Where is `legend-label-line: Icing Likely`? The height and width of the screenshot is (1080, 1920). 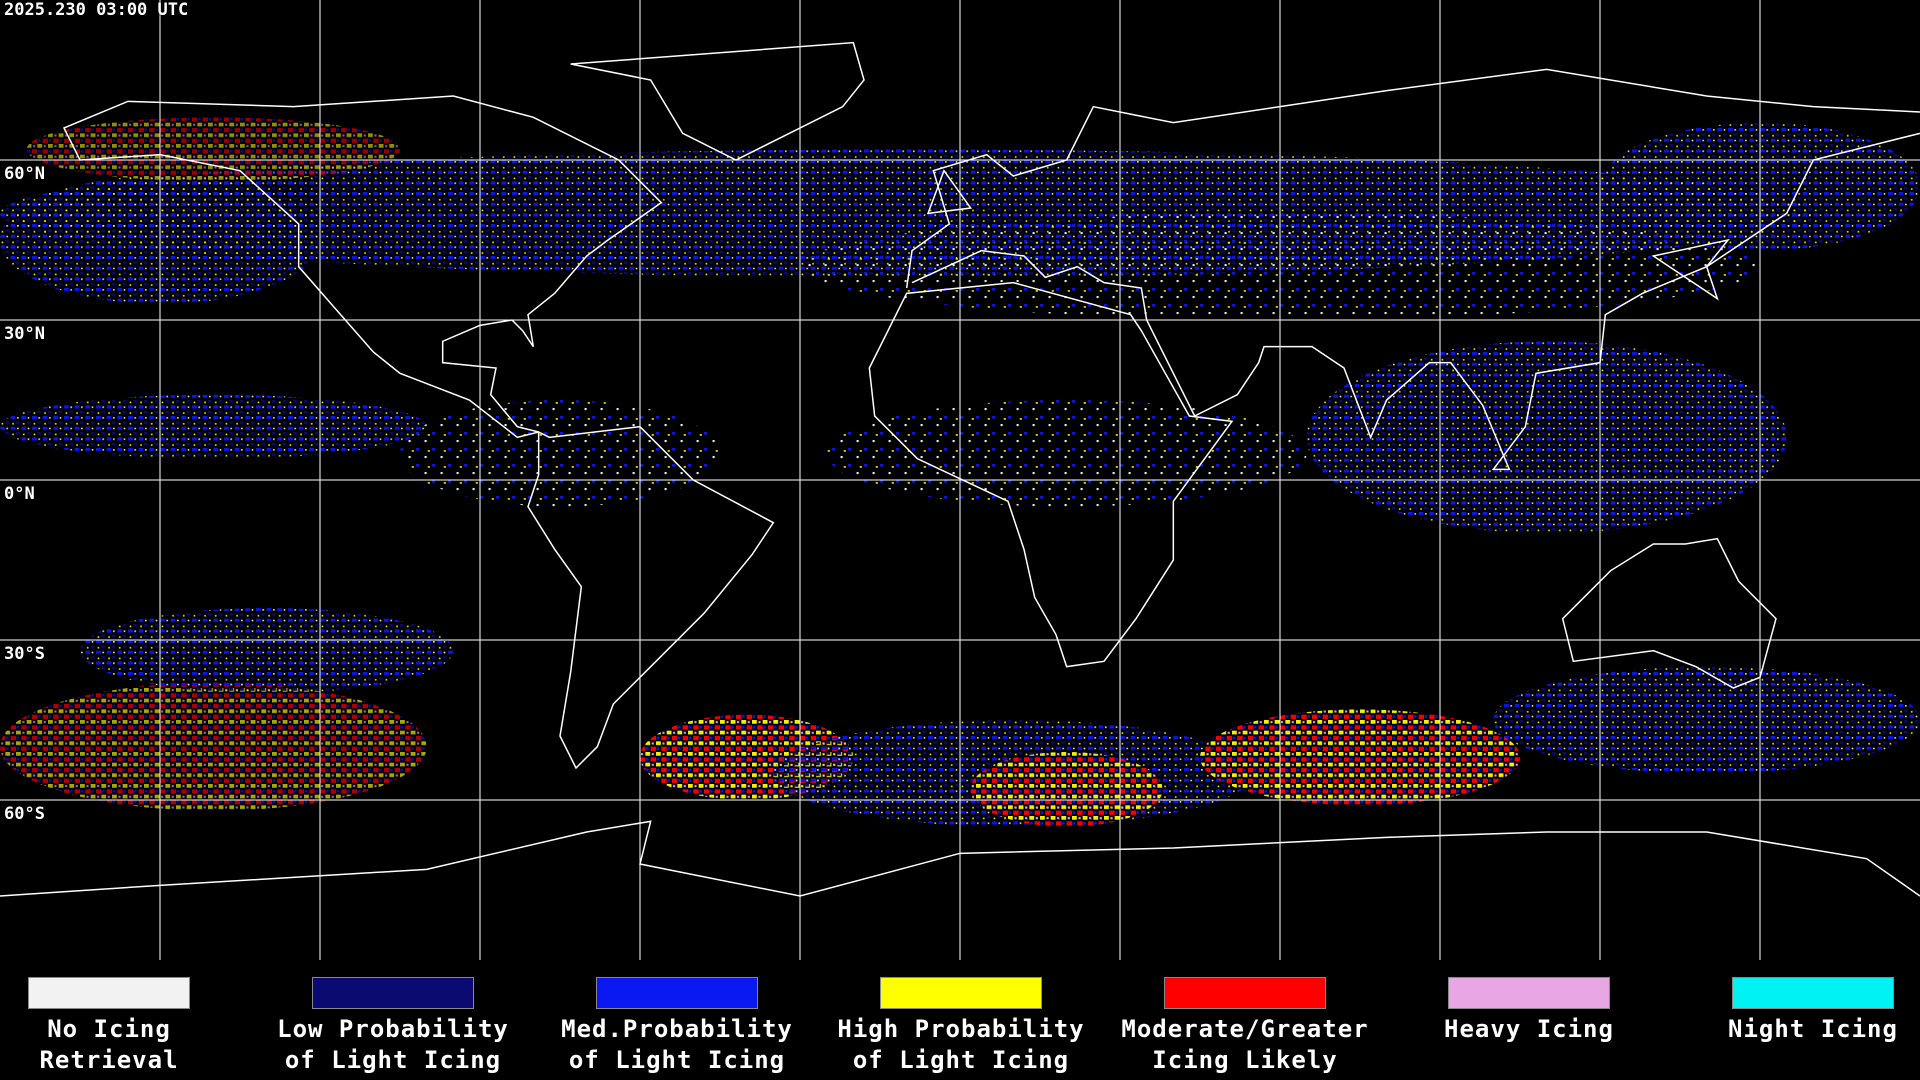
legend-label-line: Icing Likely is located at coordinates (1245, 1060).